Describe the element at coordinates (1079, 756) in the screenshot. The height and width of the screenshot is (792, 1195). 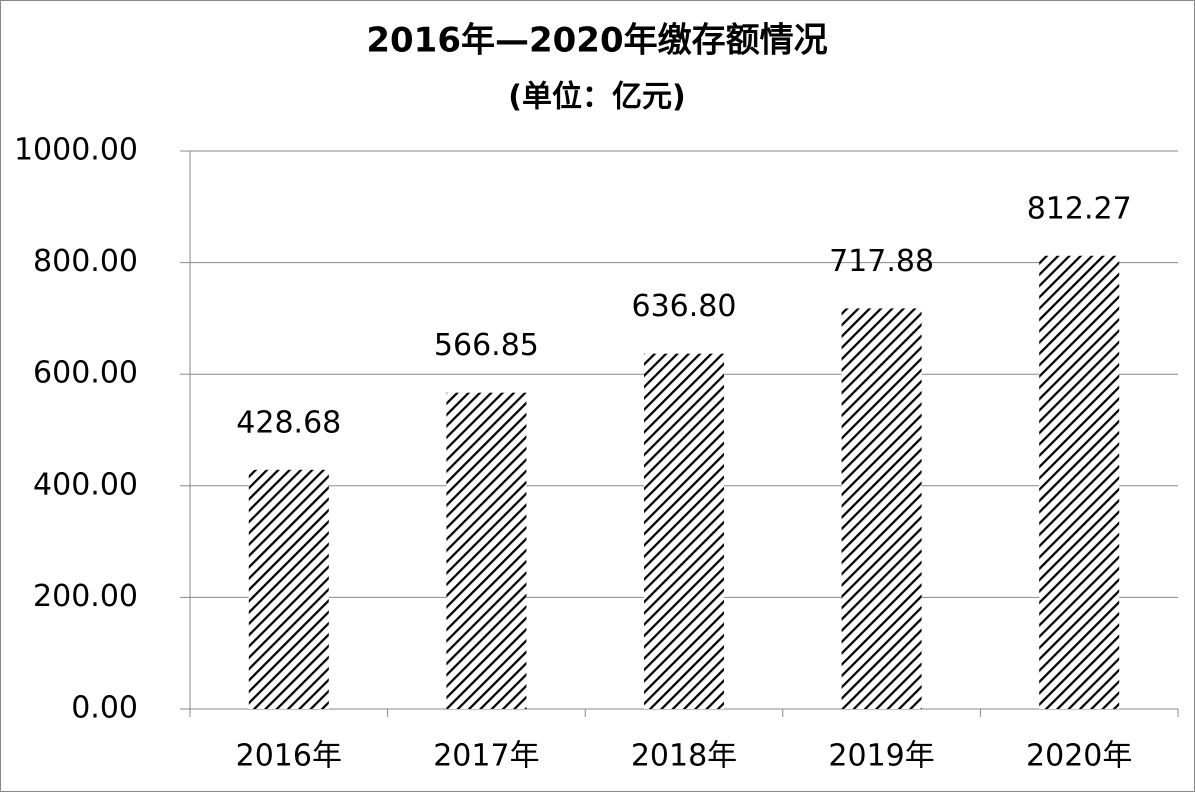
I see `x-tick-label: 2020年` at that location.